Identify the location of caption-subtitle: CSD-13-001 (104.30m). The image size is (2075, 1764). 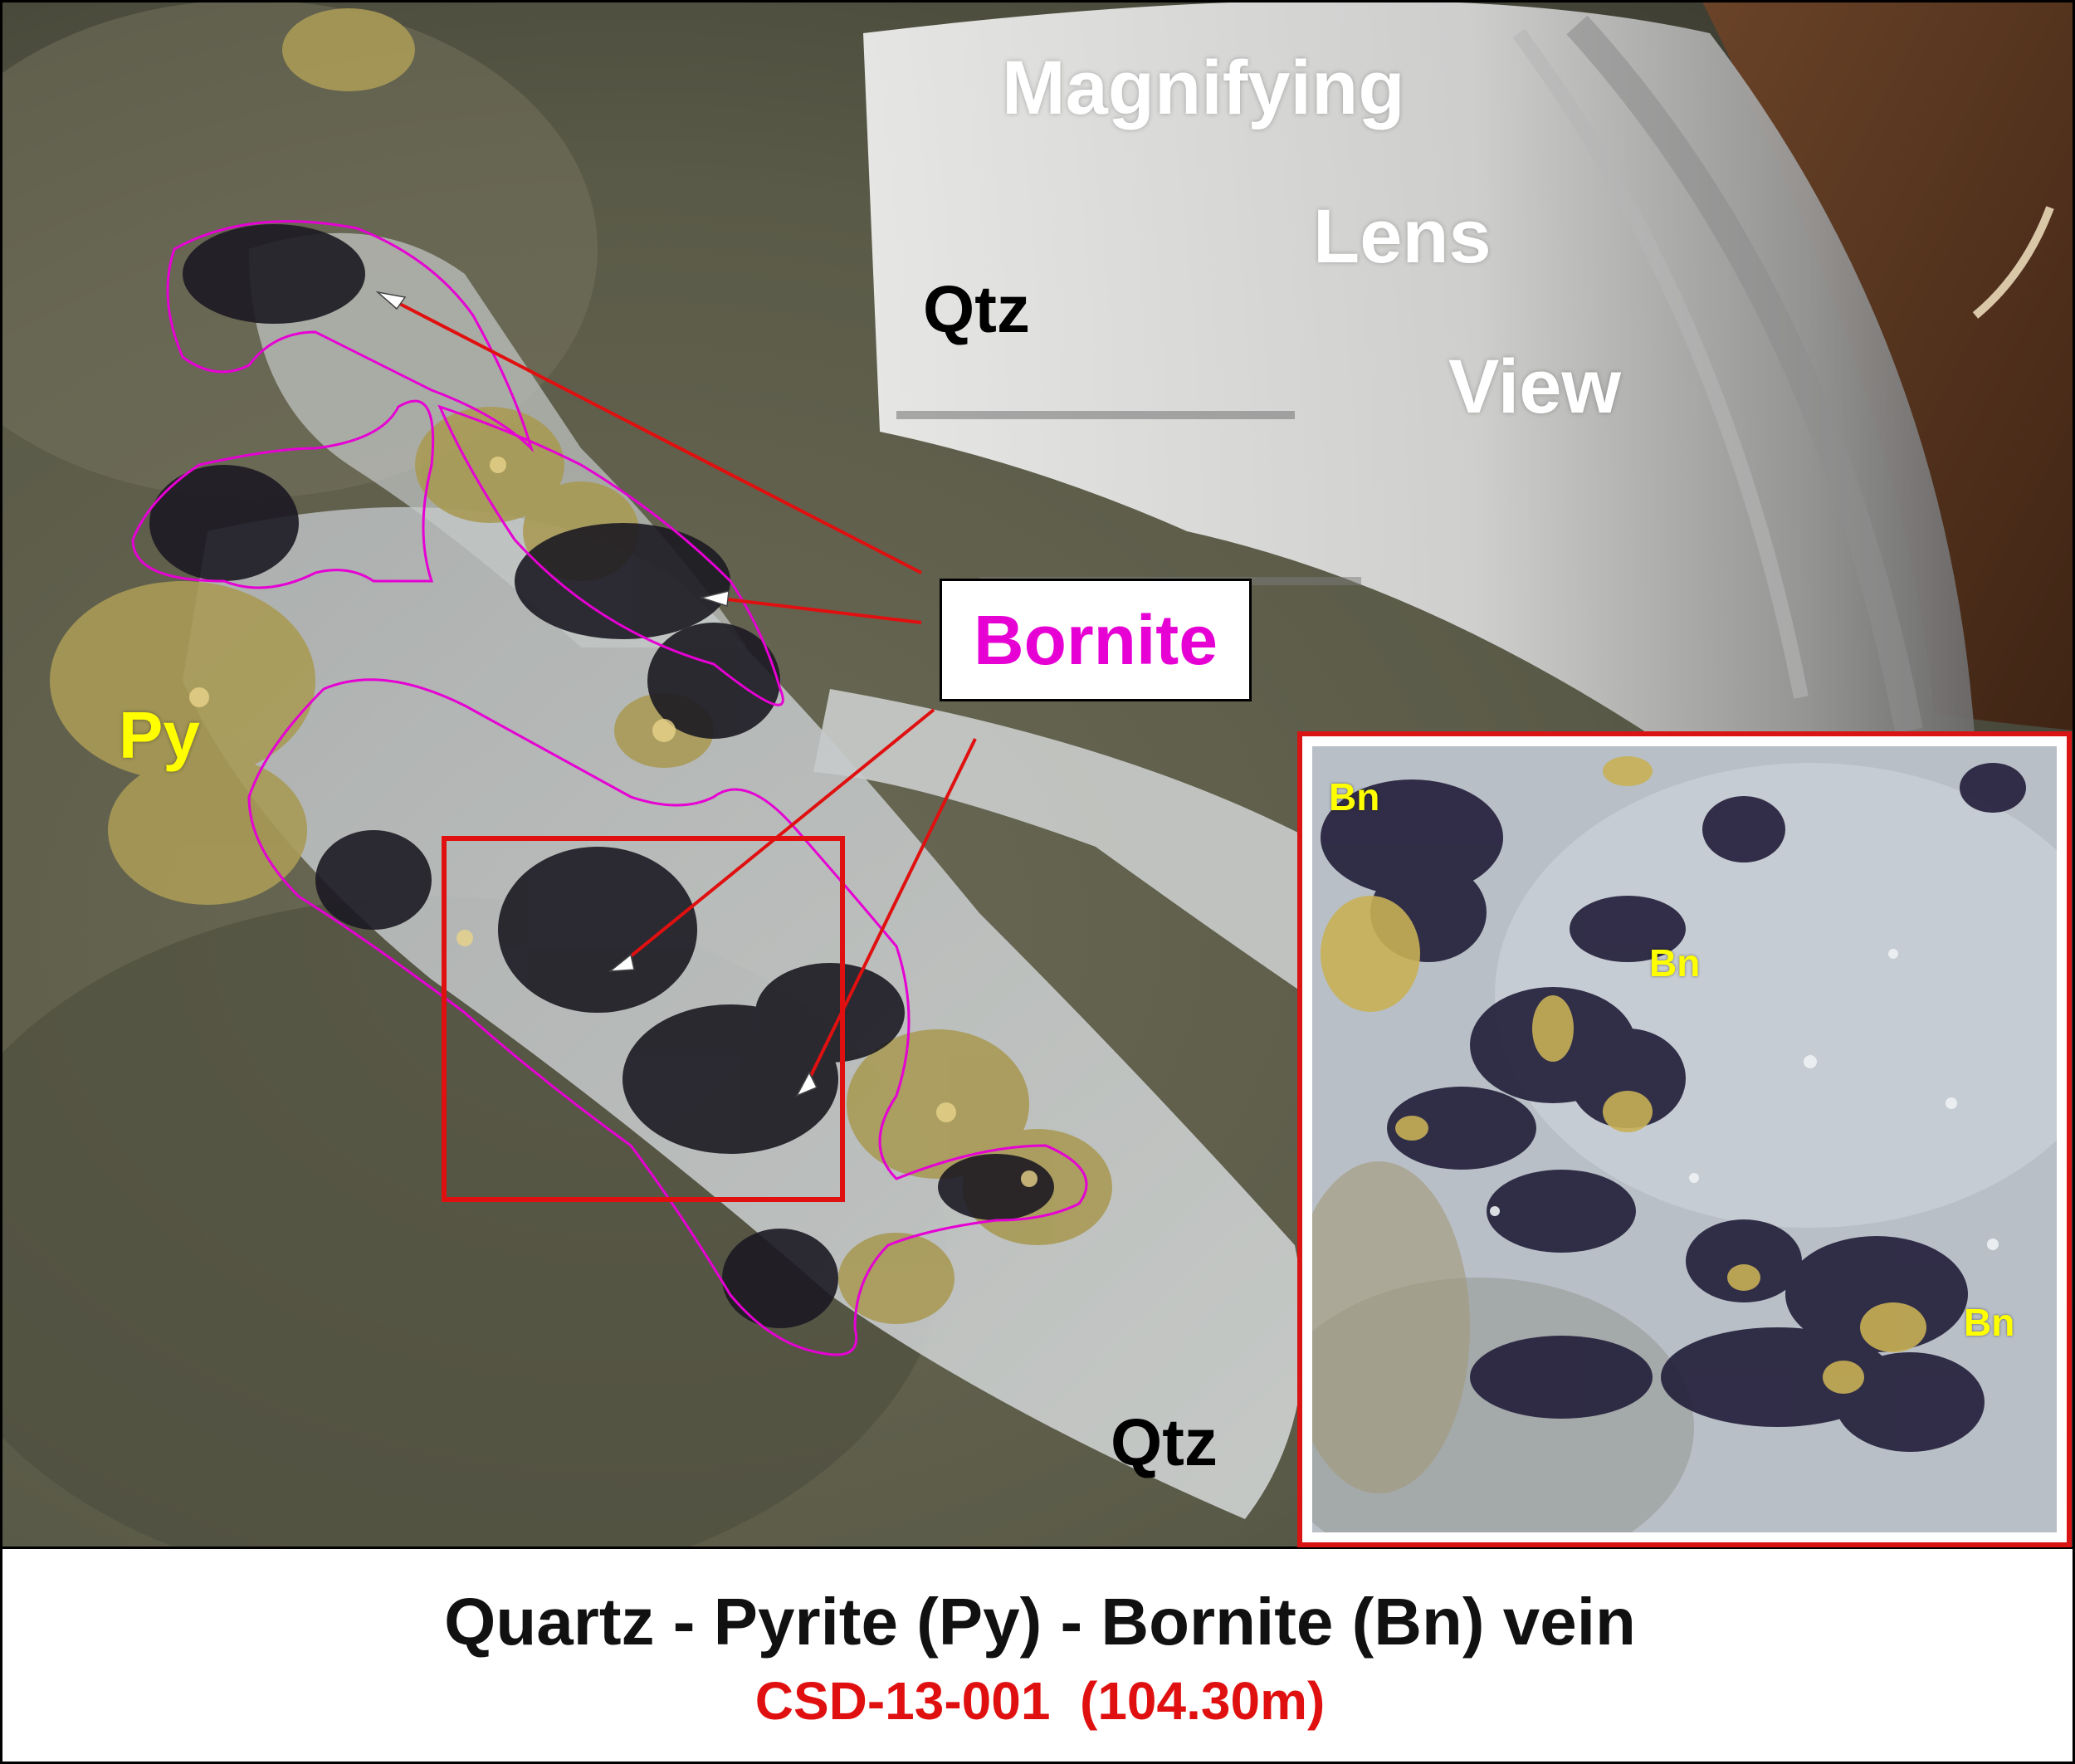
(1040, 1701).